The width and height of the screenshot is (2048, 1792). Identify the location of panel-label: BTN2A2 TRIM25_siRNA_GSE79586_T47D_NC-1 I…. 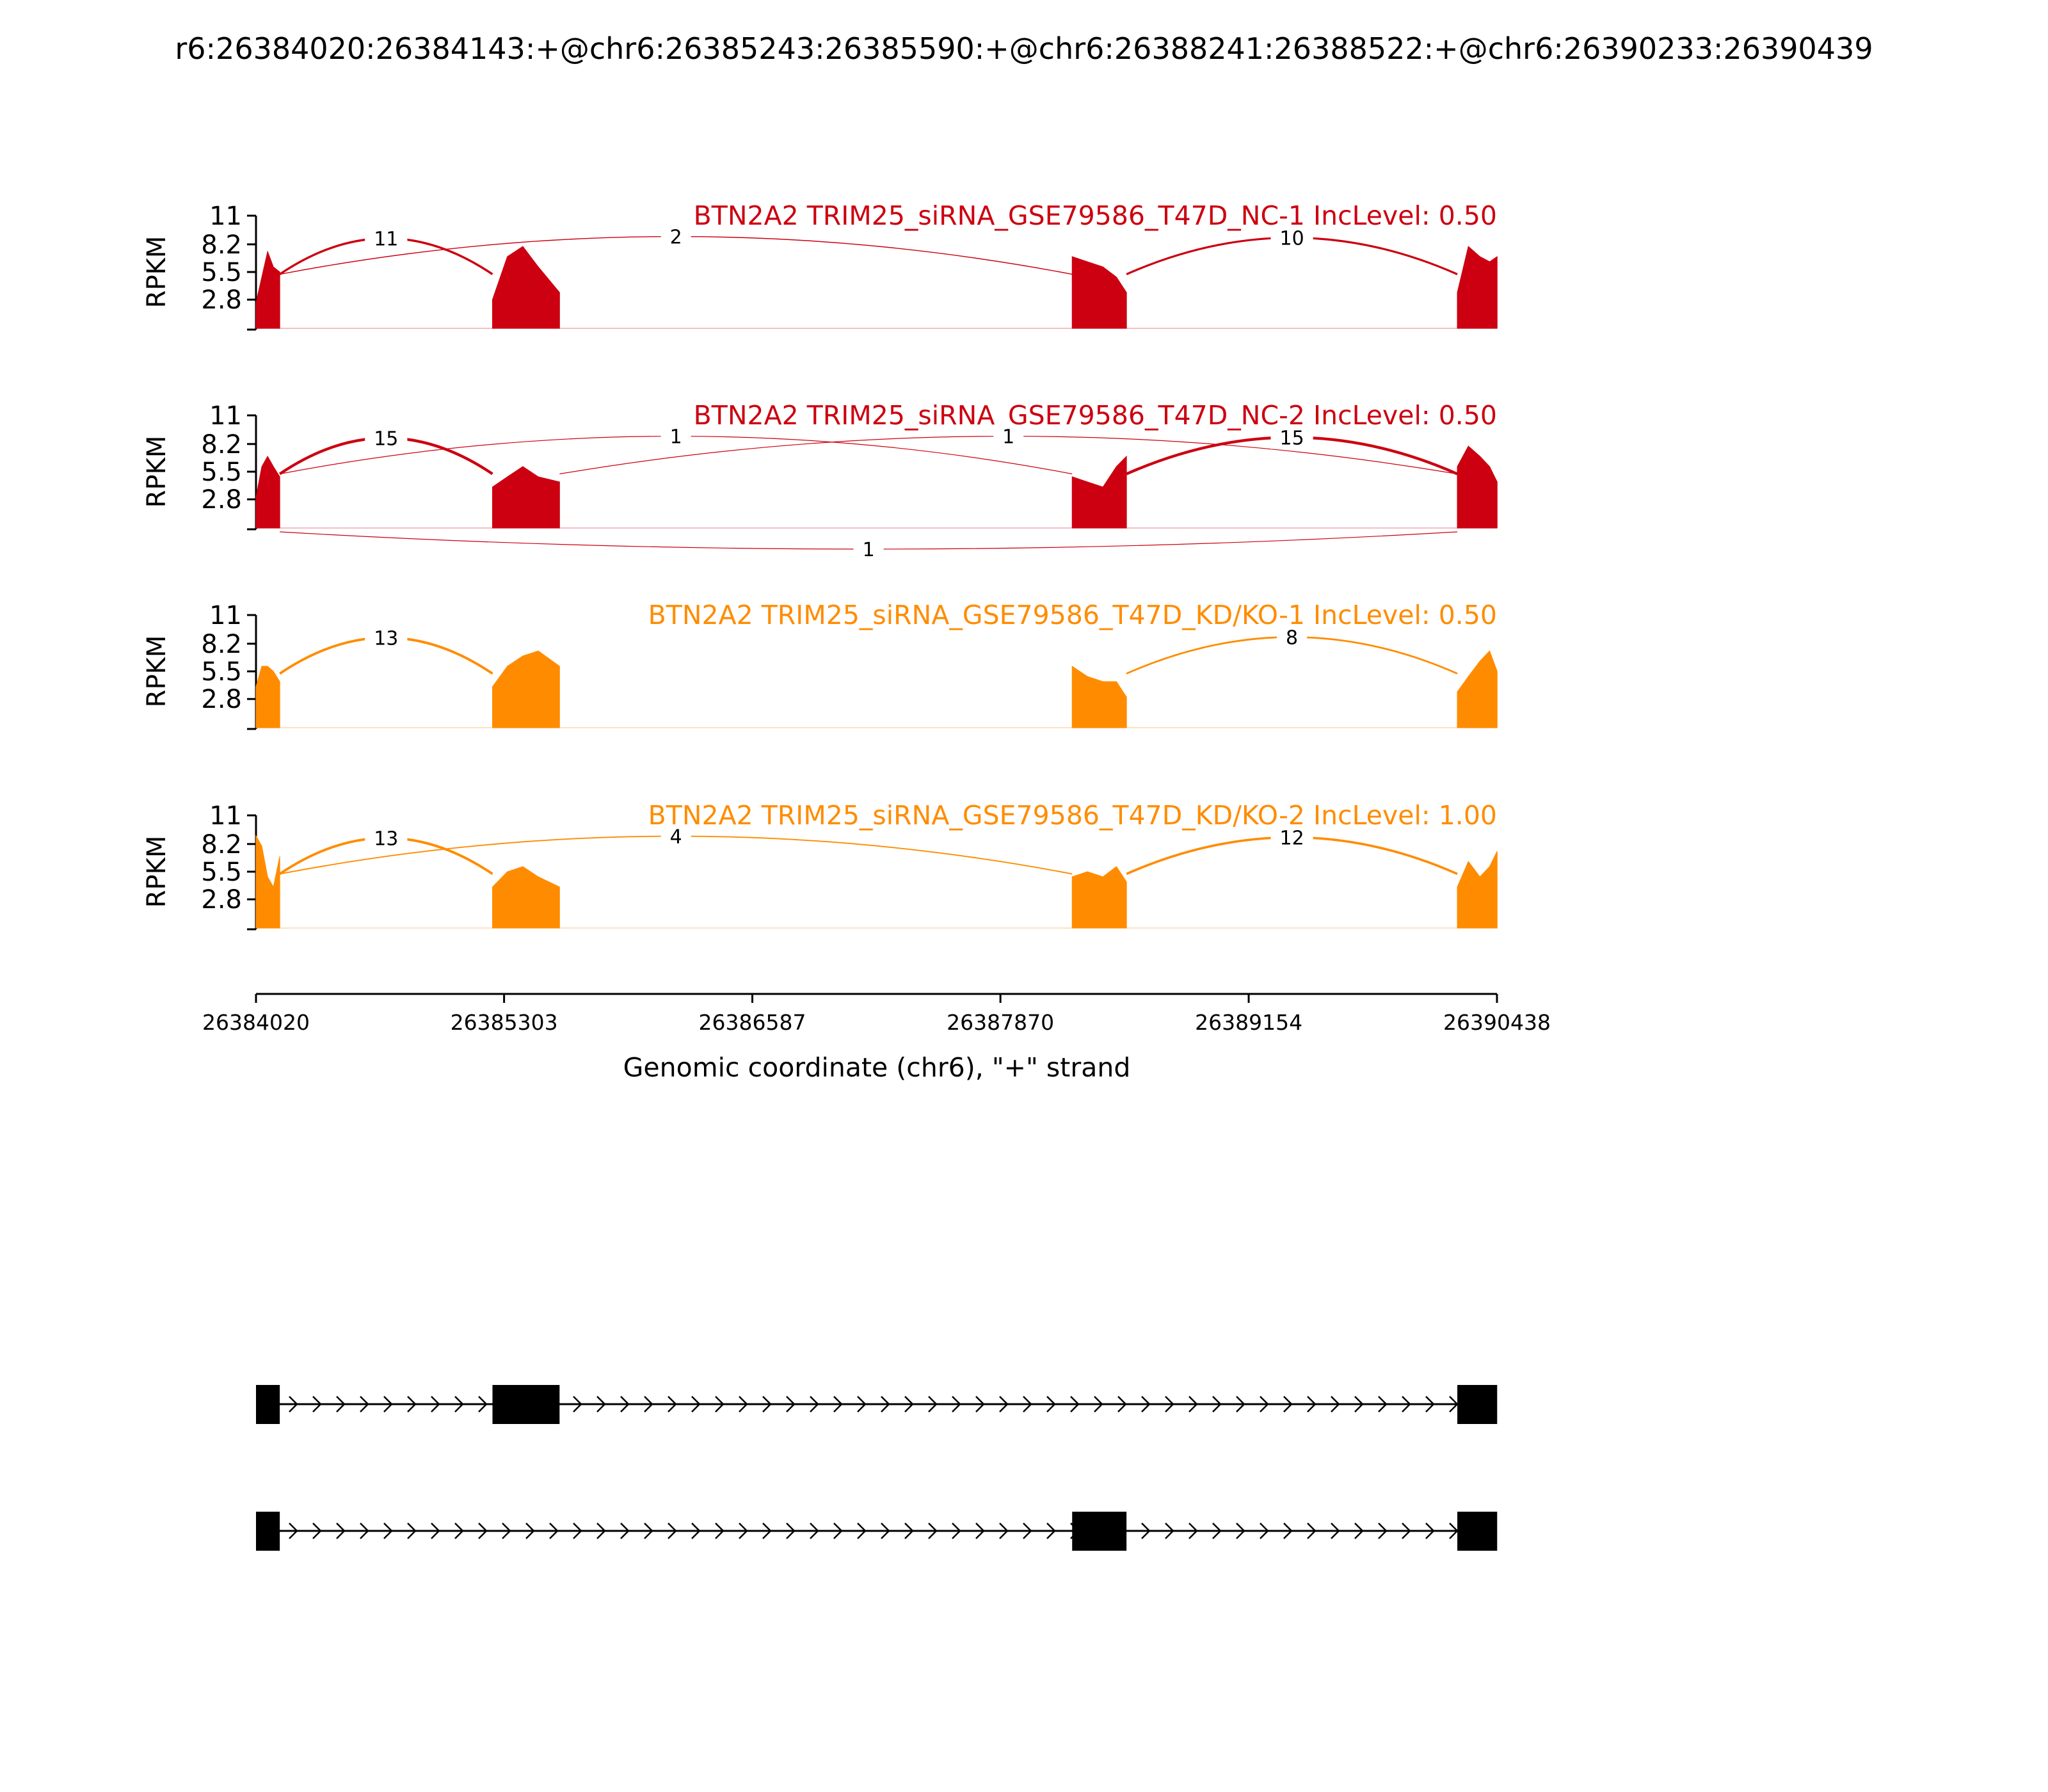
(1095, 215).